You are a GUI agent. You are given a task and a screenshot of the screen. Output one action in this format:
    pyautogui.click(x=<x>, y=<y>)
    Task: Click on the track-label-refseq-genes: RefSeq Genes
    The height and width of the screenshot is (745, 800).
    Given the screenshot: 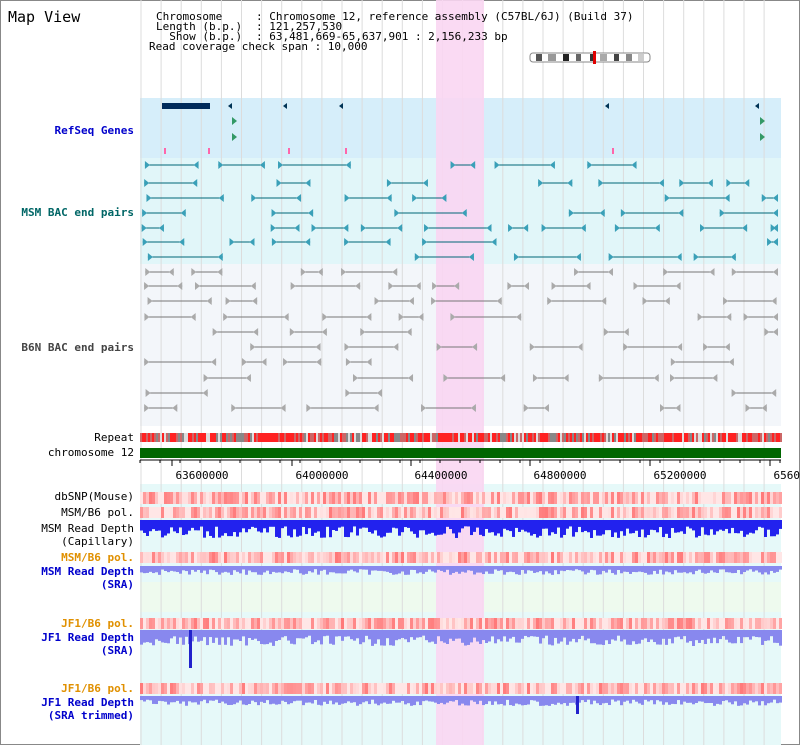 What is the action you would take?
    pyautogui.click(x=94, y=130)
    